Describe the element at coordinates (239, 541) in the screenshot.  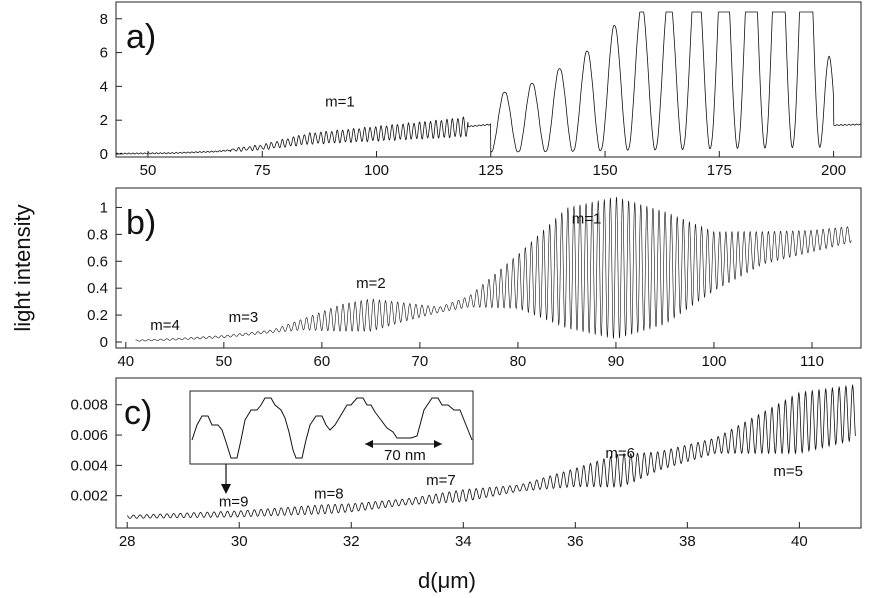
I see `x-tick-label: 30` at that location.